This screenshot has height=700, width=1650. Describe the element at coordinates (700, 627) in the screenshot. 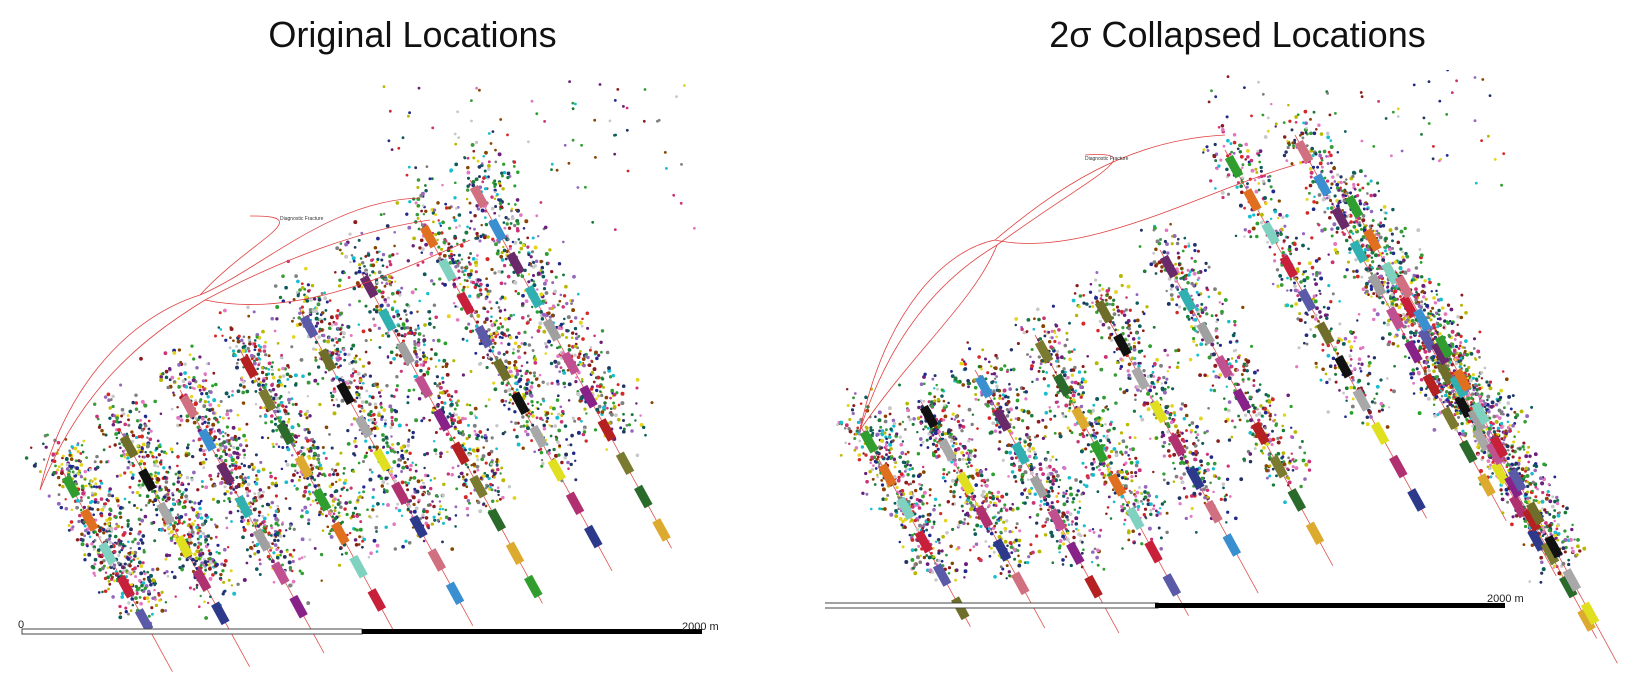

I see `scale-end-label: 2000 m` at that location.